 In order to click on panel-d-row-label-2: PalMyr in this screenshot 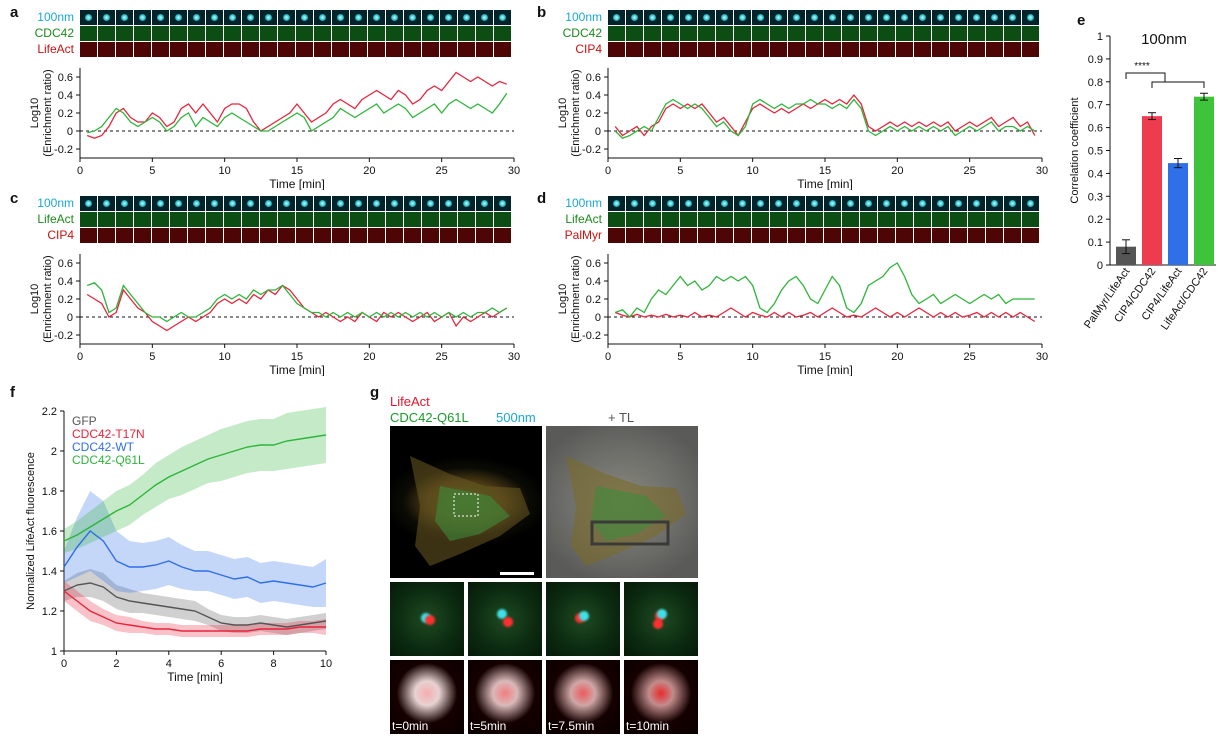, I will do `click(583, 235)`.